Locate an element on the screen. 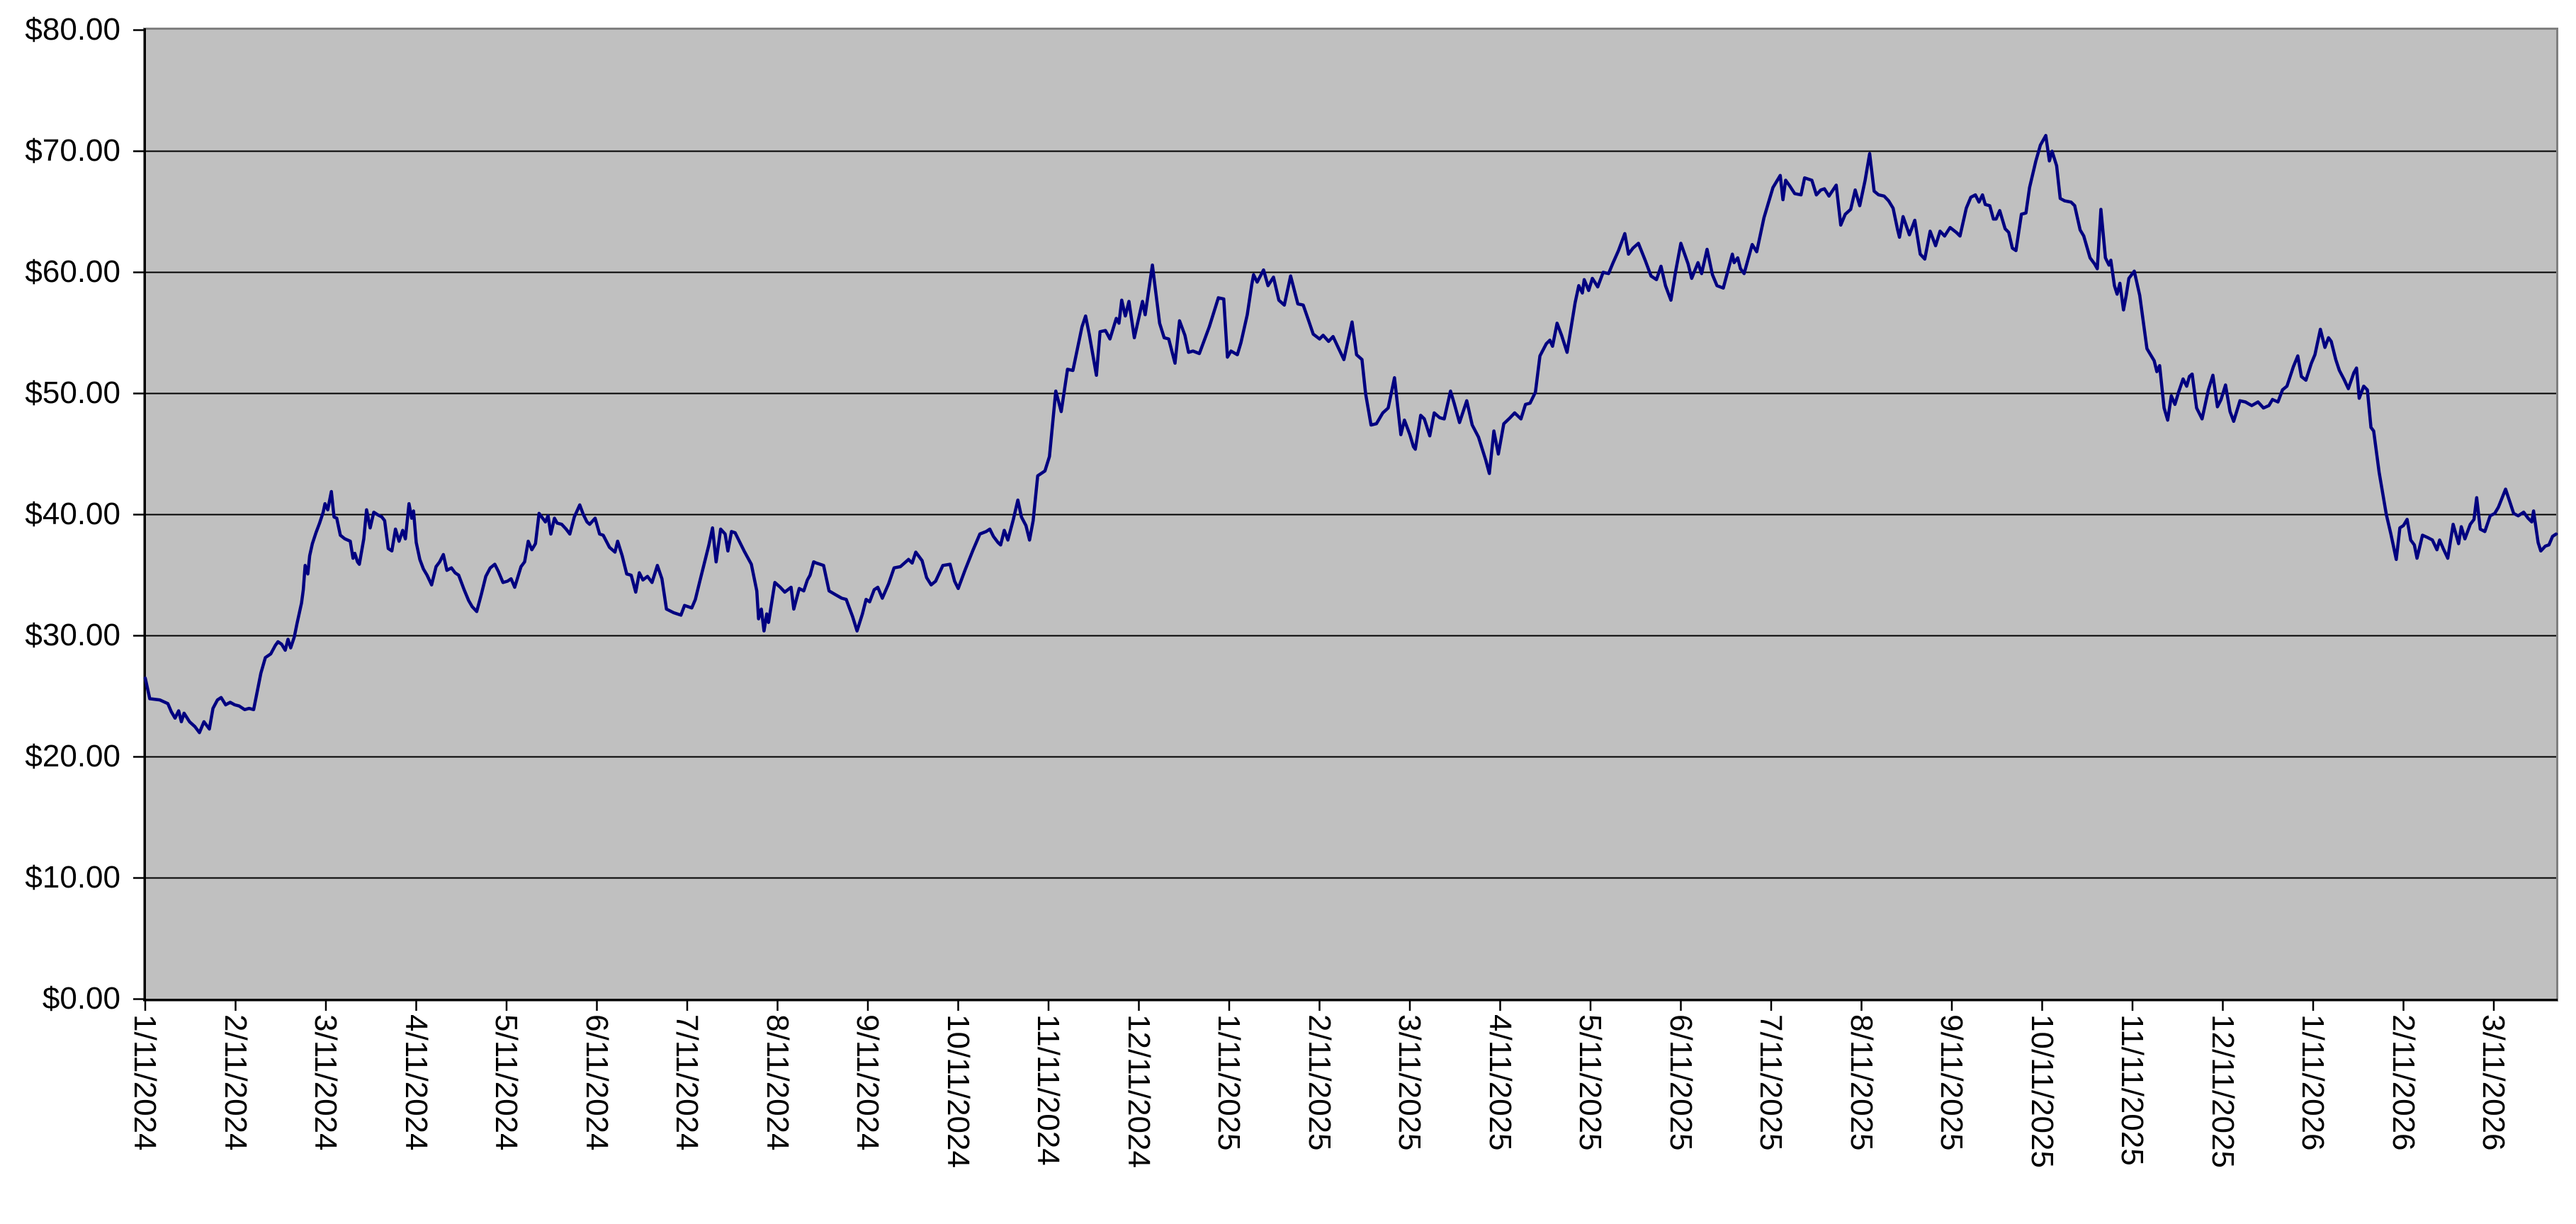  y-axis-label: $50.00 is located at coordinates (72, 392).